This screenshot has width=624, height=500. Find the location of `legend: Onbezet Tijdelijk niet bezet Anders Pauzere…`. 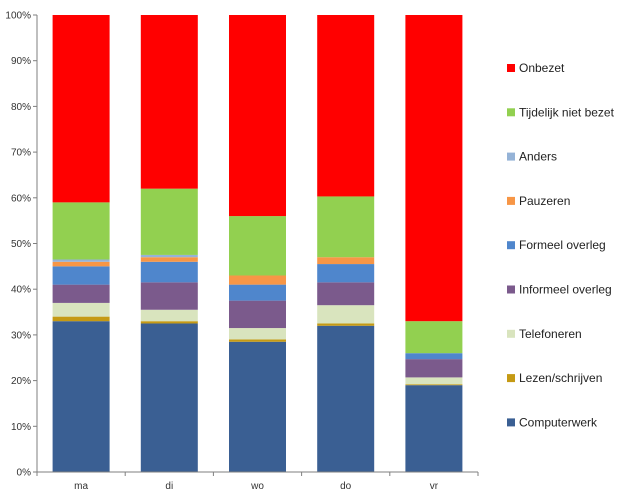

legend: Onbezet Tijdelijk niet bezet Anders Pauzere… is located at coordinates (561, 245).